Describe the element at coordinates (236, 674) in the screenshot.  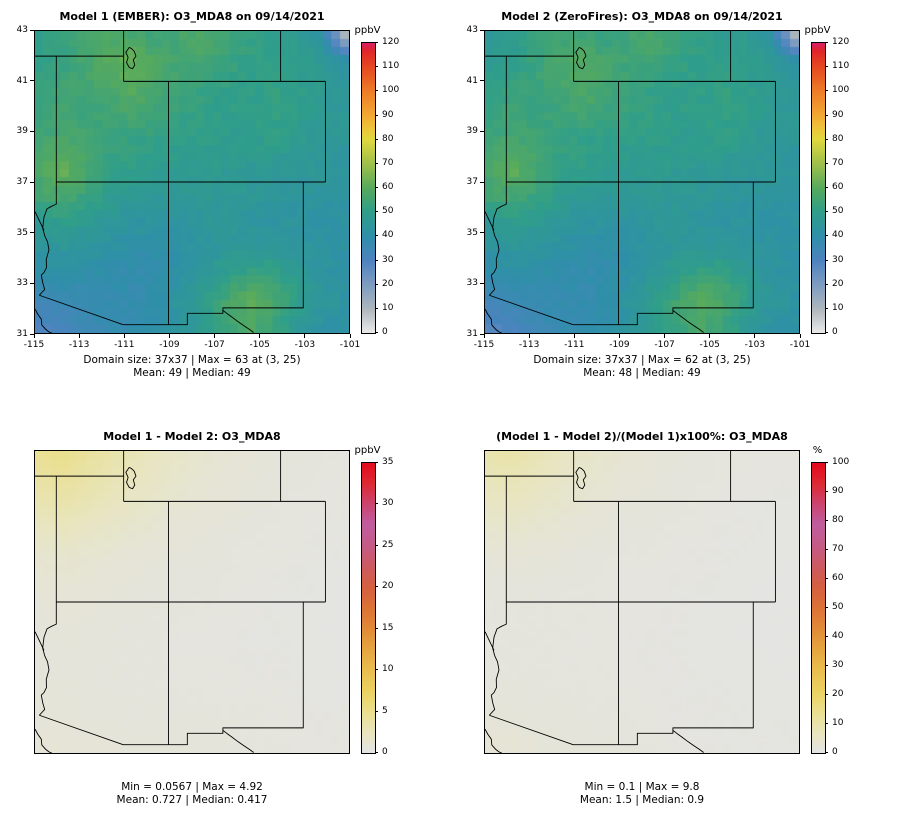
I see `nm-tx-border` at that location.